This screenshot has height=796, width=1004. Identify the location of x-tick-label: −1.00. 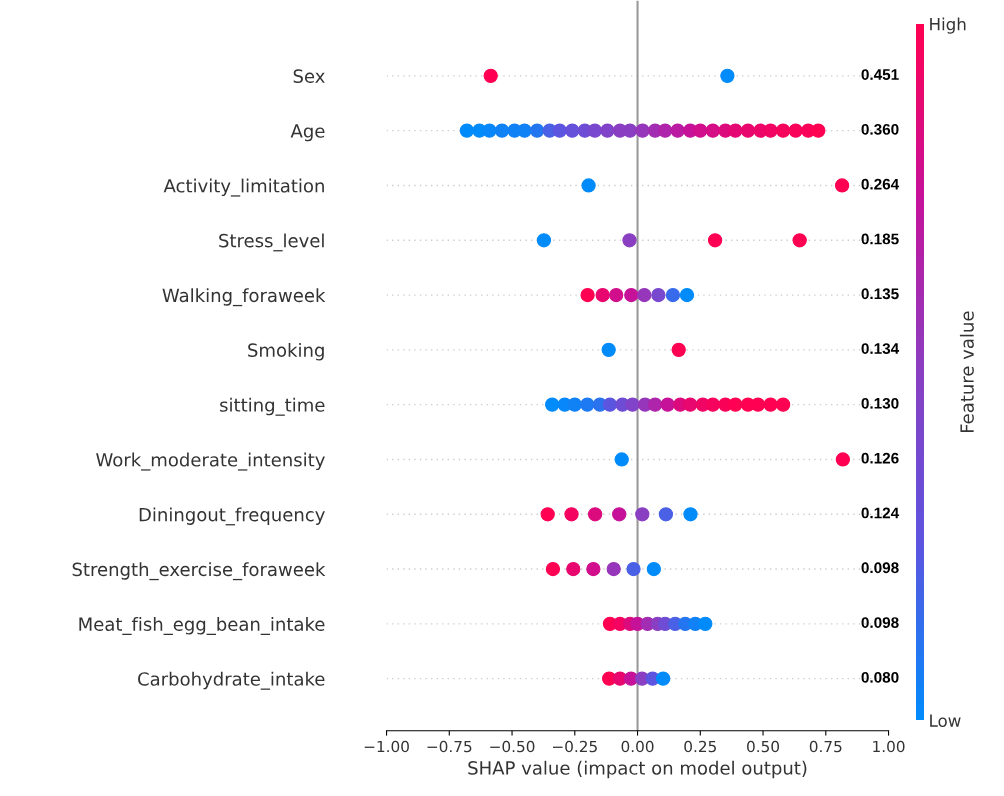
(386, 746).